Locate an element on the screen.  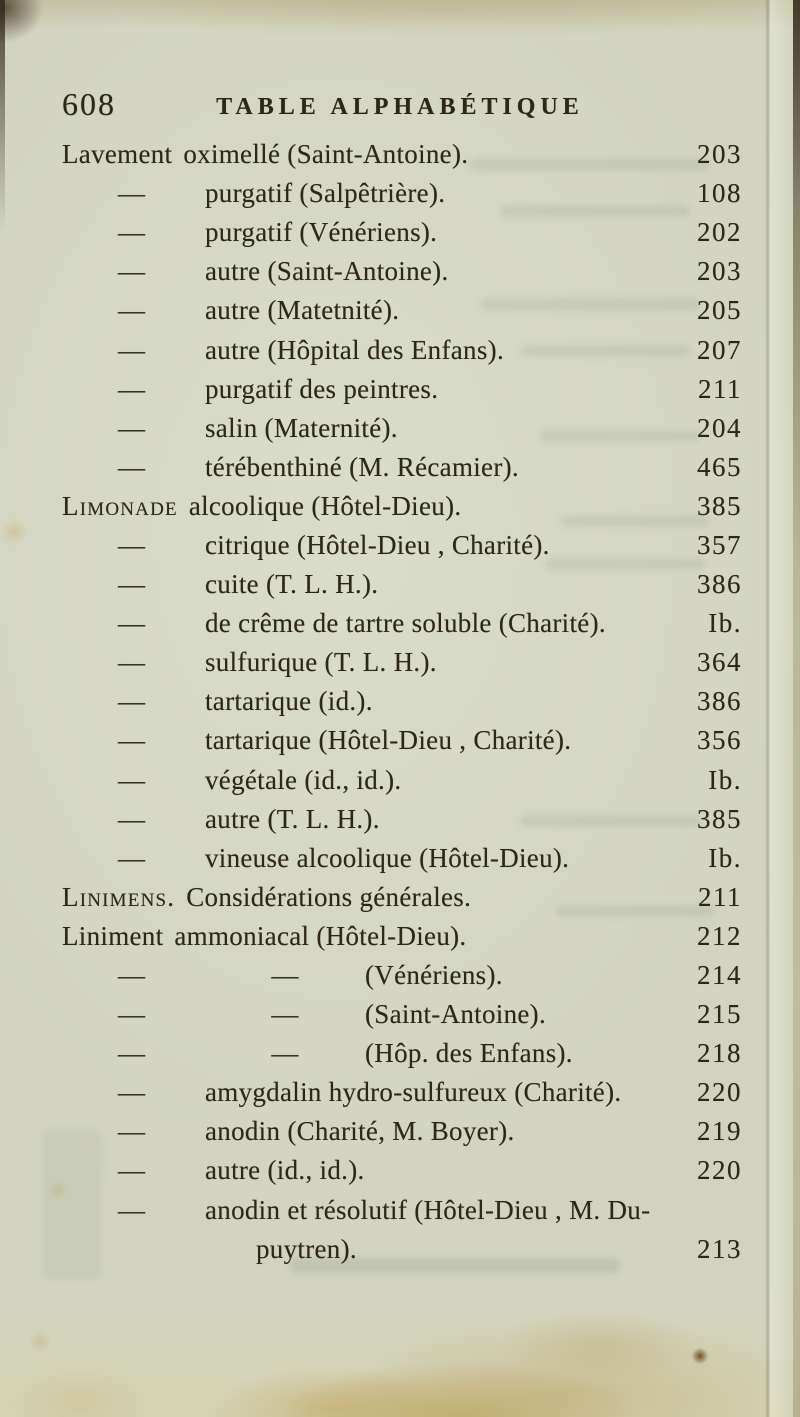
entry-text: tartarique (id.). is located at coordinates (289, 701).